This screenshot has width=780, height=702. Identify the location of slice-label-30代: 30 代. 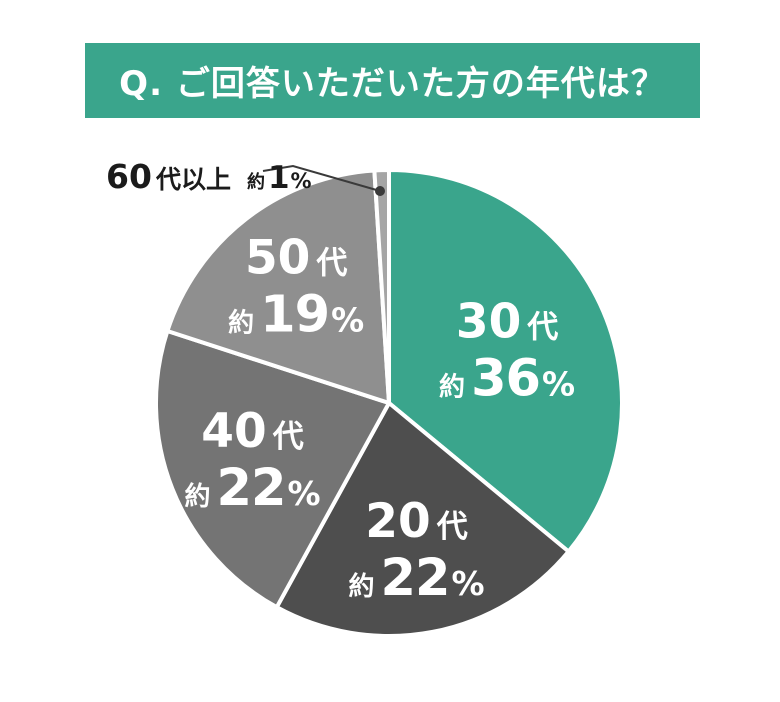
(507, 321).